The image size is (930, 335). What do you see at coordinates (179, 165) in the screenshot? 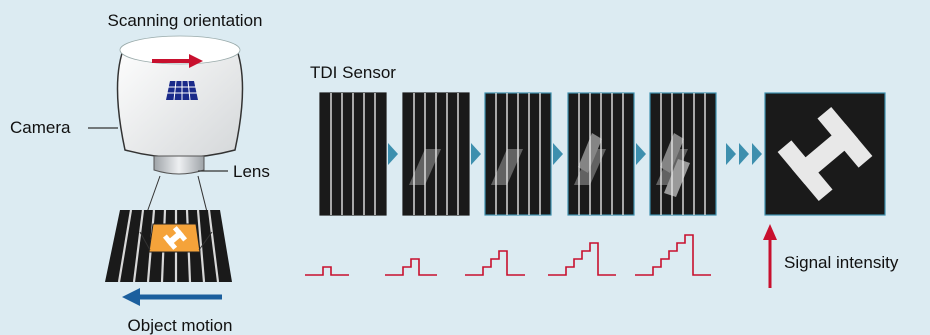
I see `lens-icon` at bounding box center [179, 165].